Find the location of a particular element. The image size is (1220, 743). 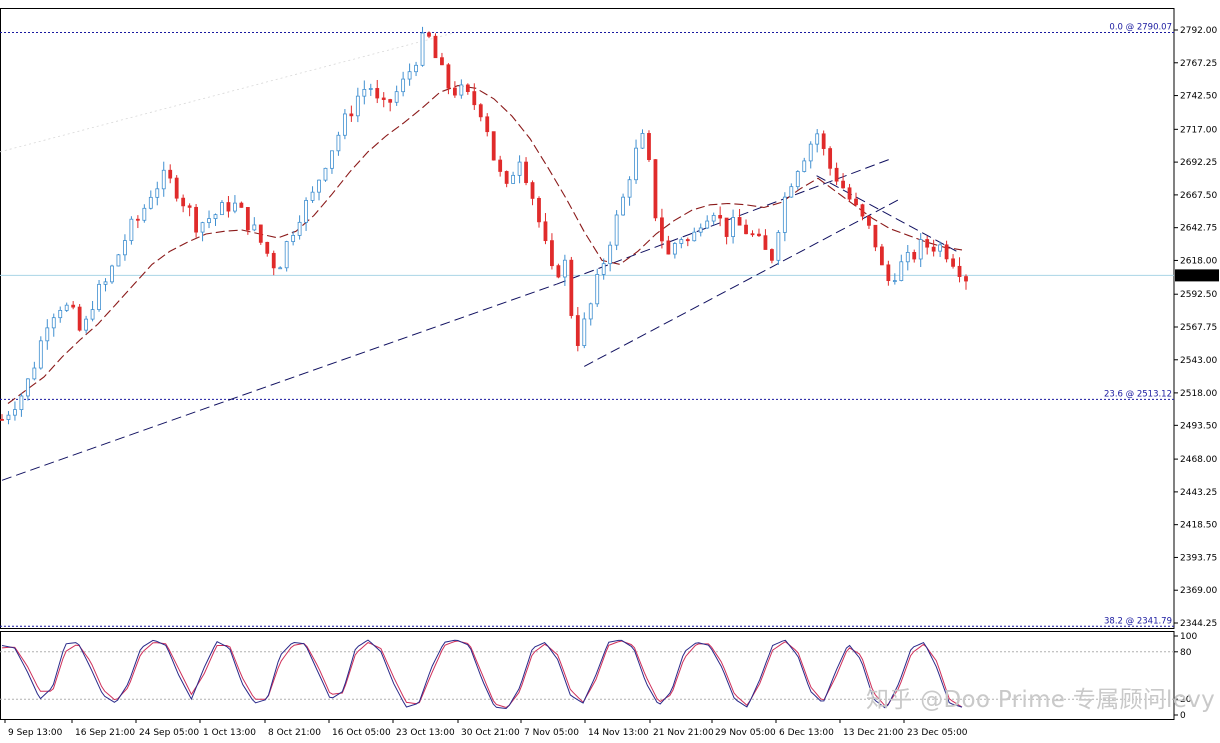

stochastic-panel: 100 80 20 0 is located at coordinates (598, 676).